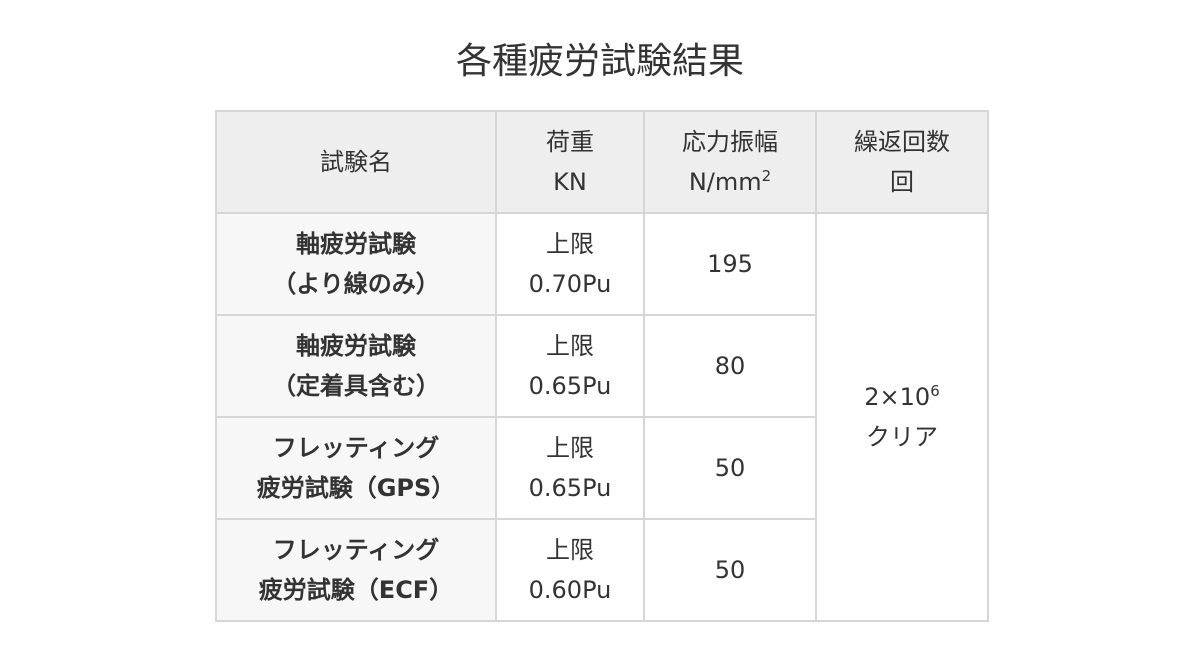 The width and height of the screenshot is (1200, 666). I want to click on test-name-line2: （定着具含む）, so click(356, 386).